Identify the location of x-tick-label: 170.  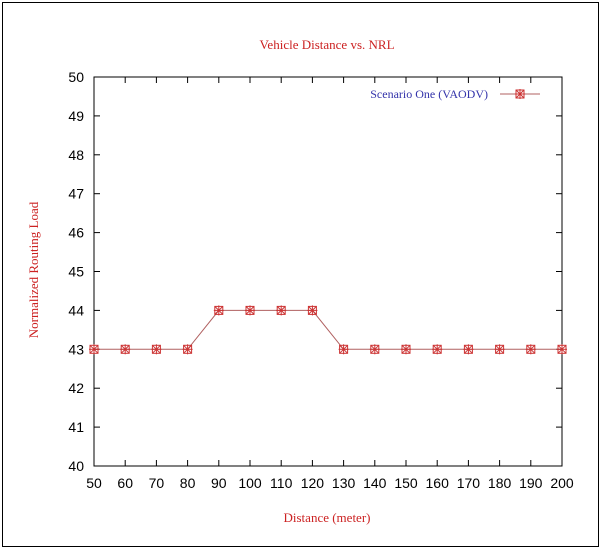
(469, 483).